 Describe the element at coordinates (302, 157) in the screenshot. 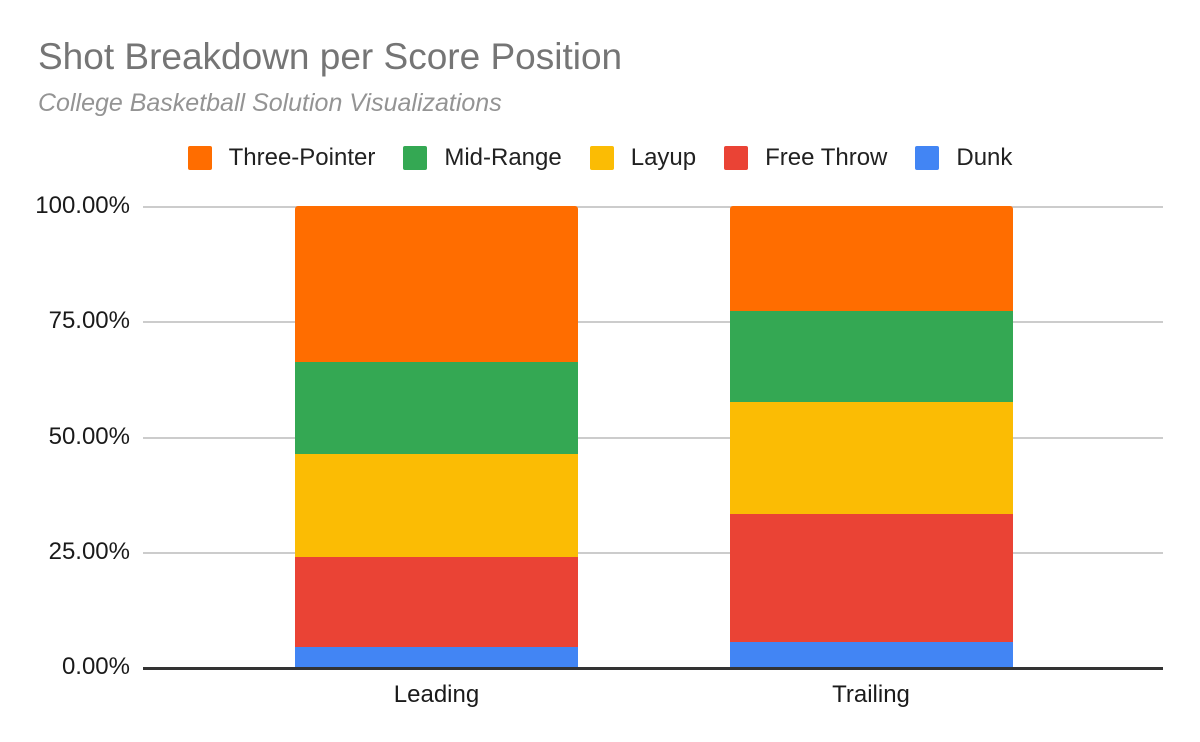

I see `legend-label: Three-Pointer` at that location.